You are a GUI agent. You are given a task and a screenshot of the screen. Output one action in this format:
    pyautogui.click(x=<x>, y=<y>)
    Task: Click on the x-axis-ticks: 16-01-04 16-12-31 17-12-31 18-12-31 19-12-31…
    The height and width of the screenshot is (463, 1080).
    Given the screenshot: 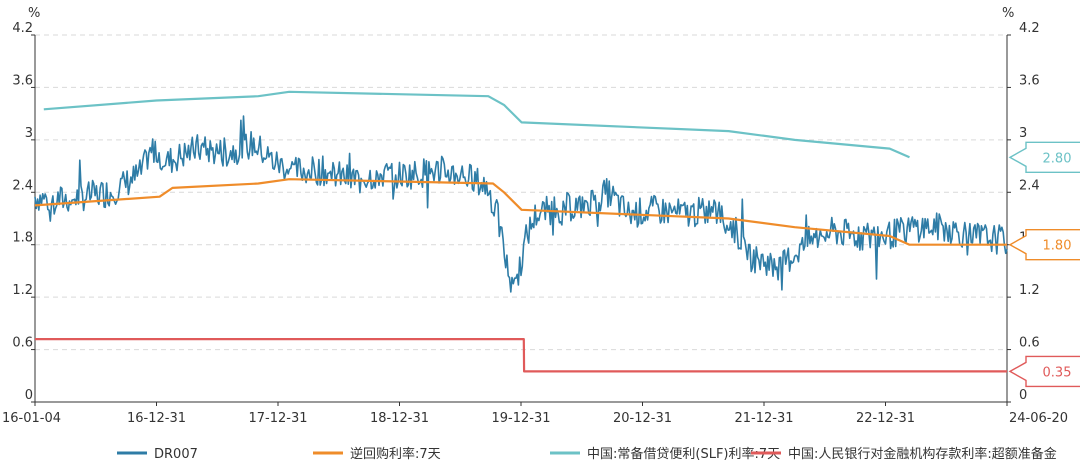 What is the action you would take?
    pyautogui.click(x=535, y=414)
    